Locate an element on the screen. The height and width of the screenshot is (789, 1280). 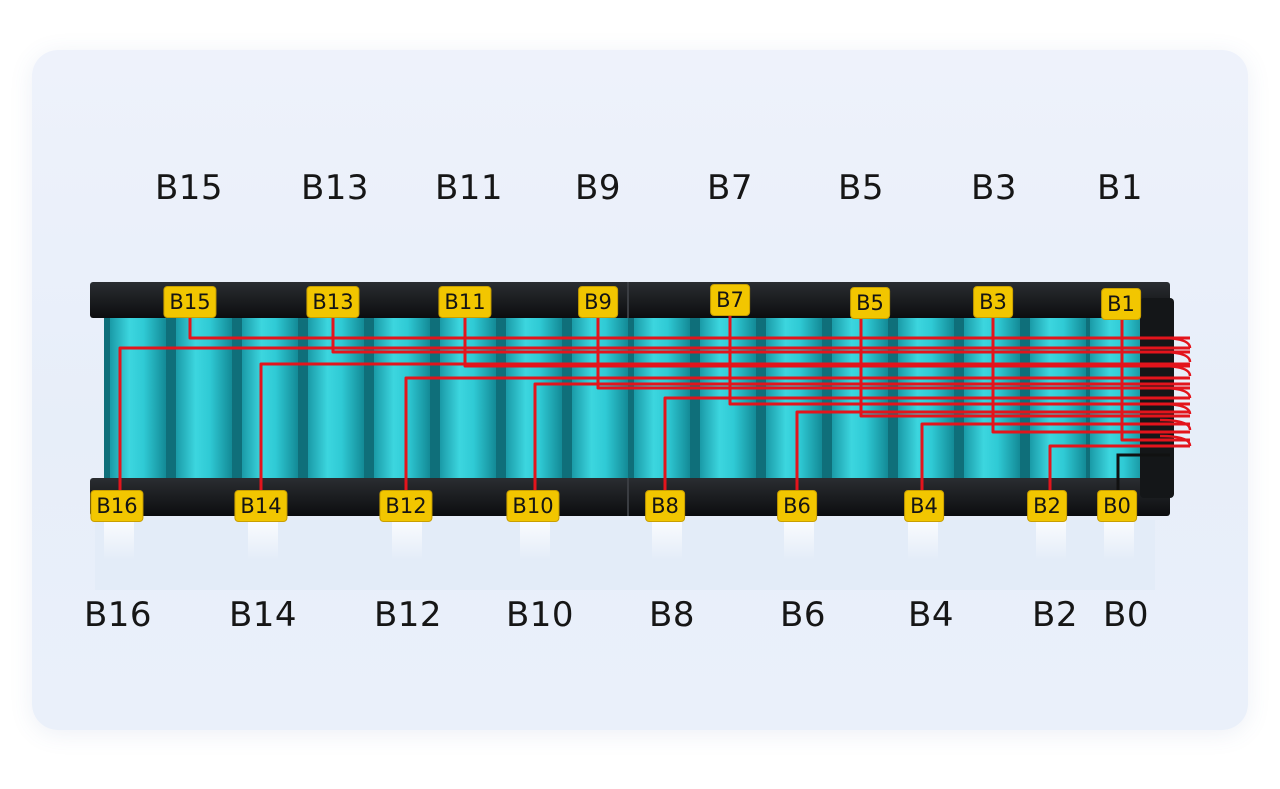
top-label-b7: B7 is located at coordinates (730, 188).